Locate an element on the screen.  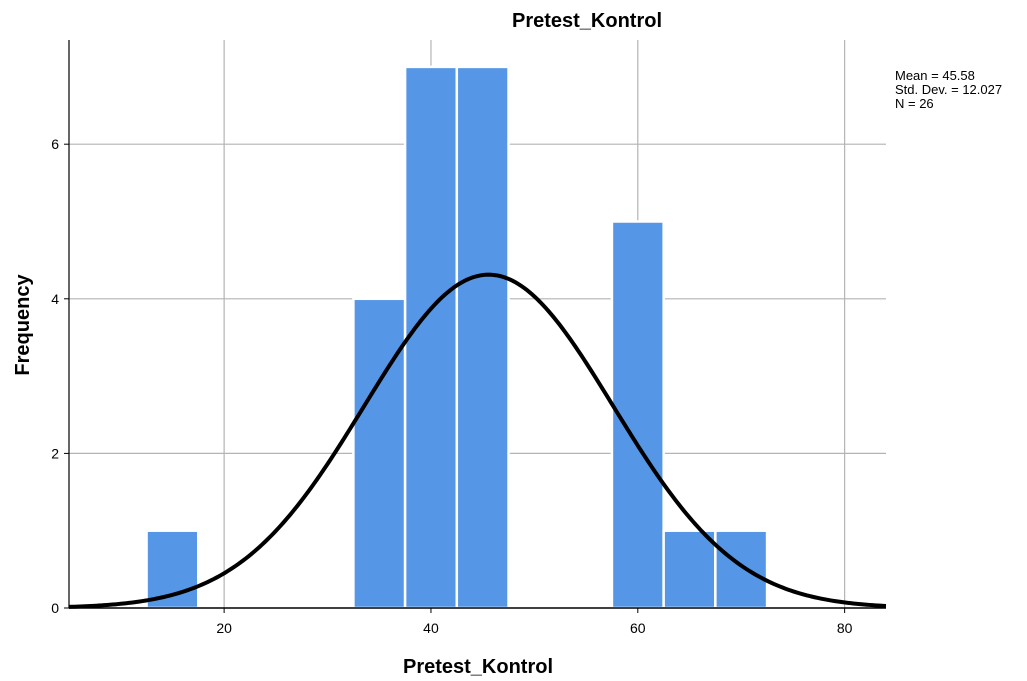
x-tick-label: 40 is located at coordinates (431, 628).